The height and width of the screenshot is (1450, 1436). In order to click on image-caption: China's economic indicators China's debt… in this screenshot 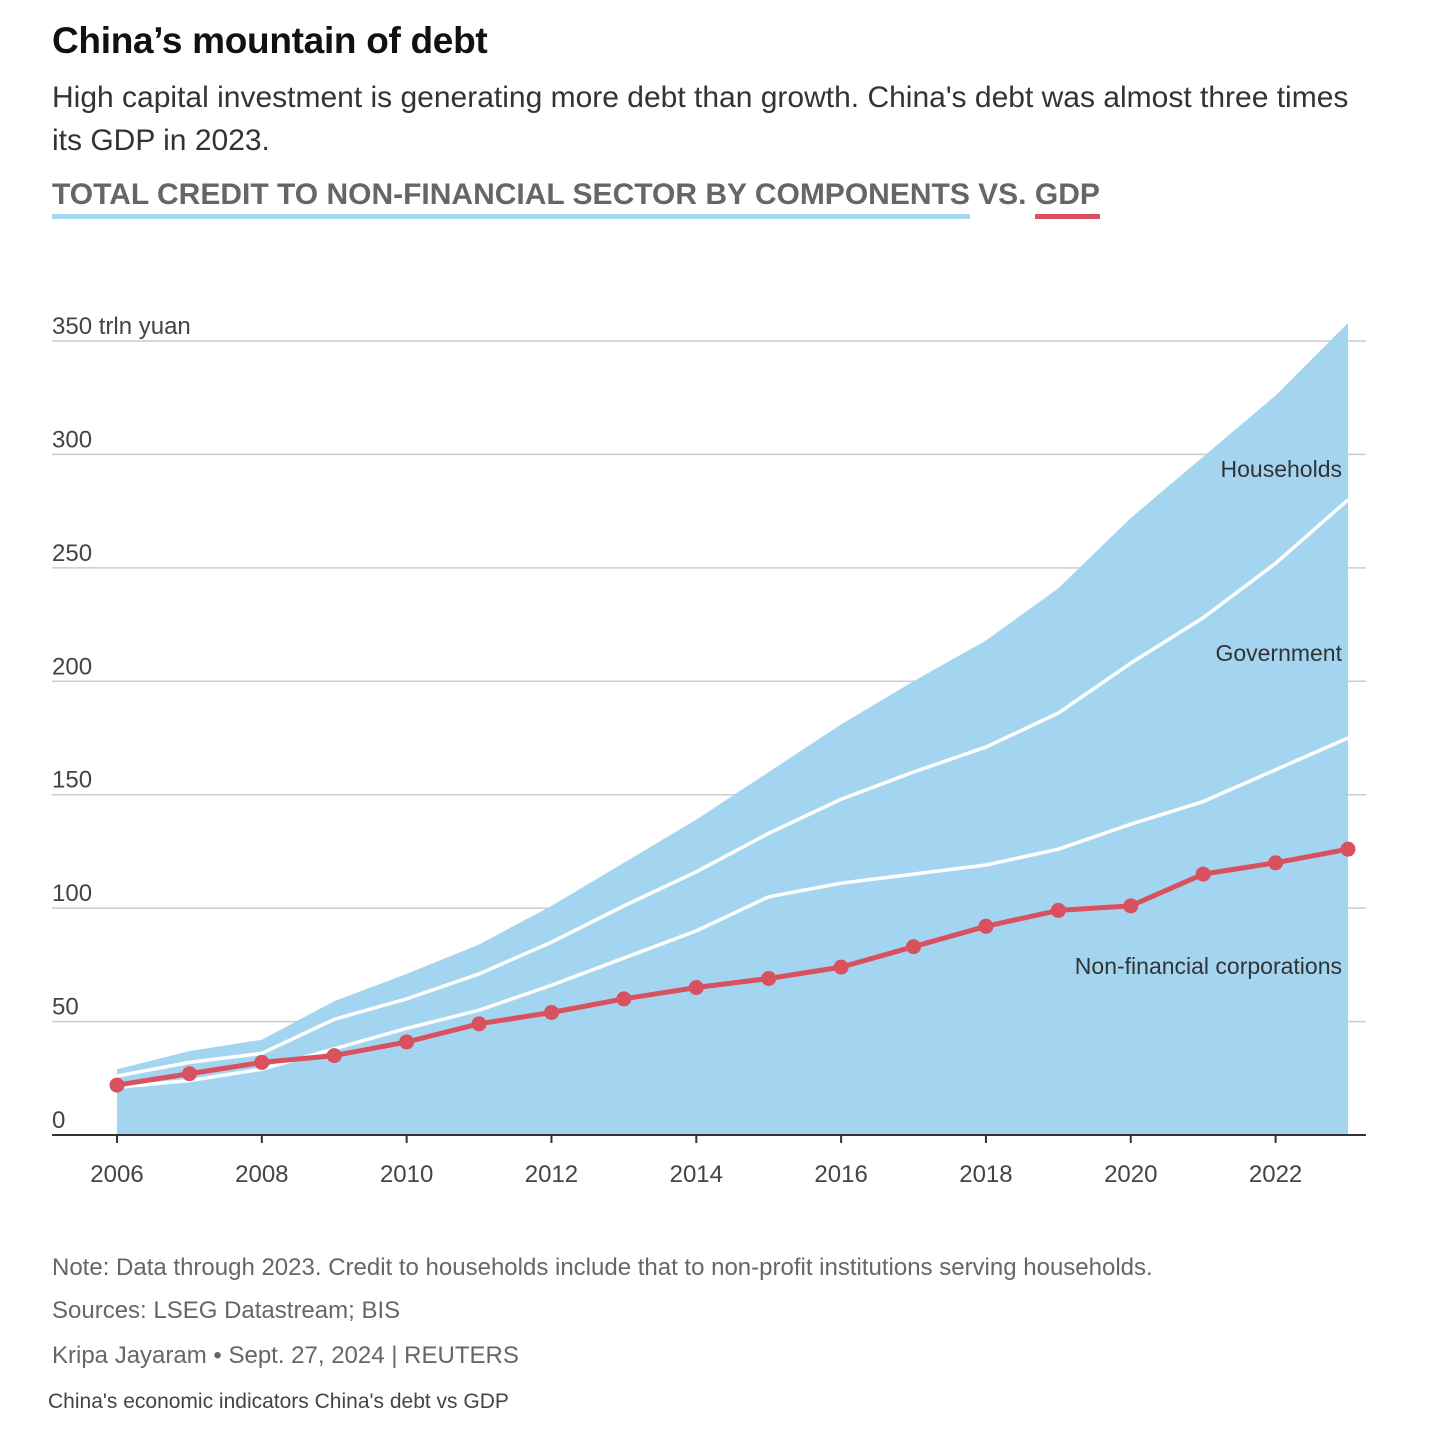, I will do `click(278, 1401)`.